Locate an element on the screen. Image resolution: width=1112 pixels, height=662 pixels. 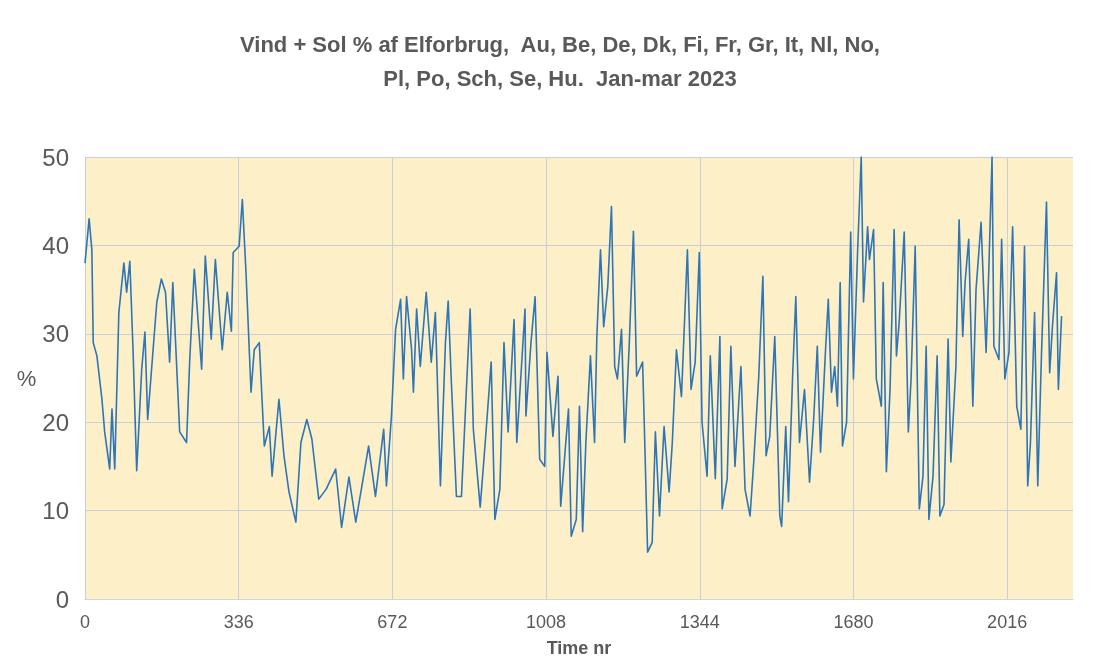
y-tick-label: 0 is located at coordinates (62, 599).